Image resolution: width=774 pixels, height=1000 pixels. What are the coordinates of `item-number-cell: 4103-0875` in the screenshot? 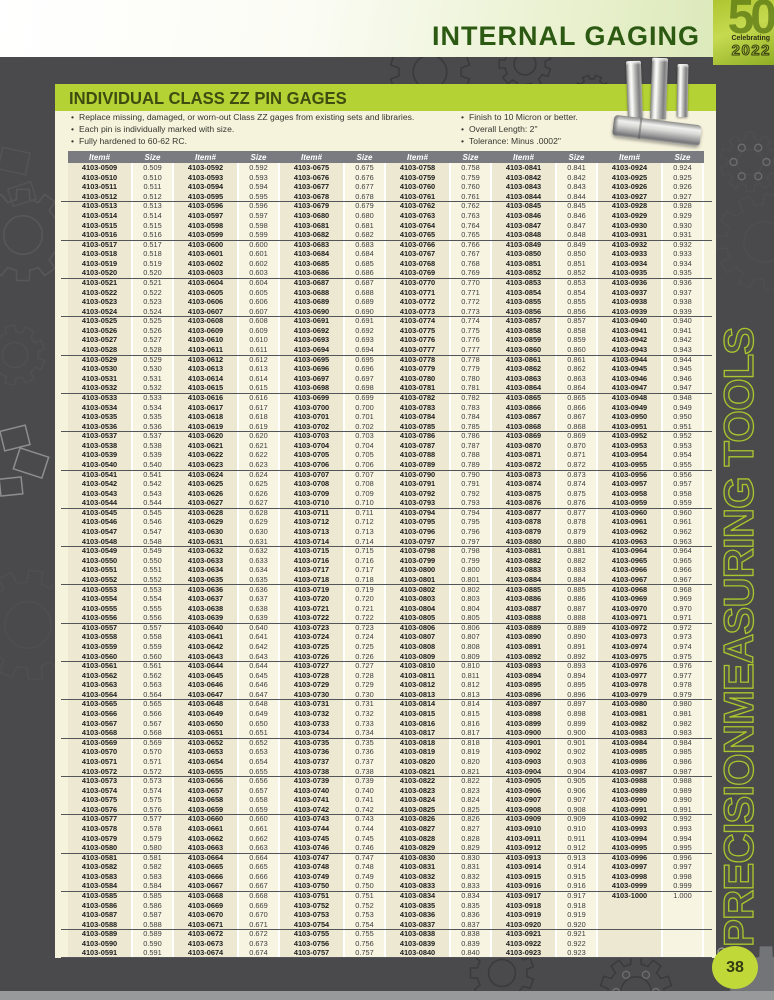 It's located at (523, 493).